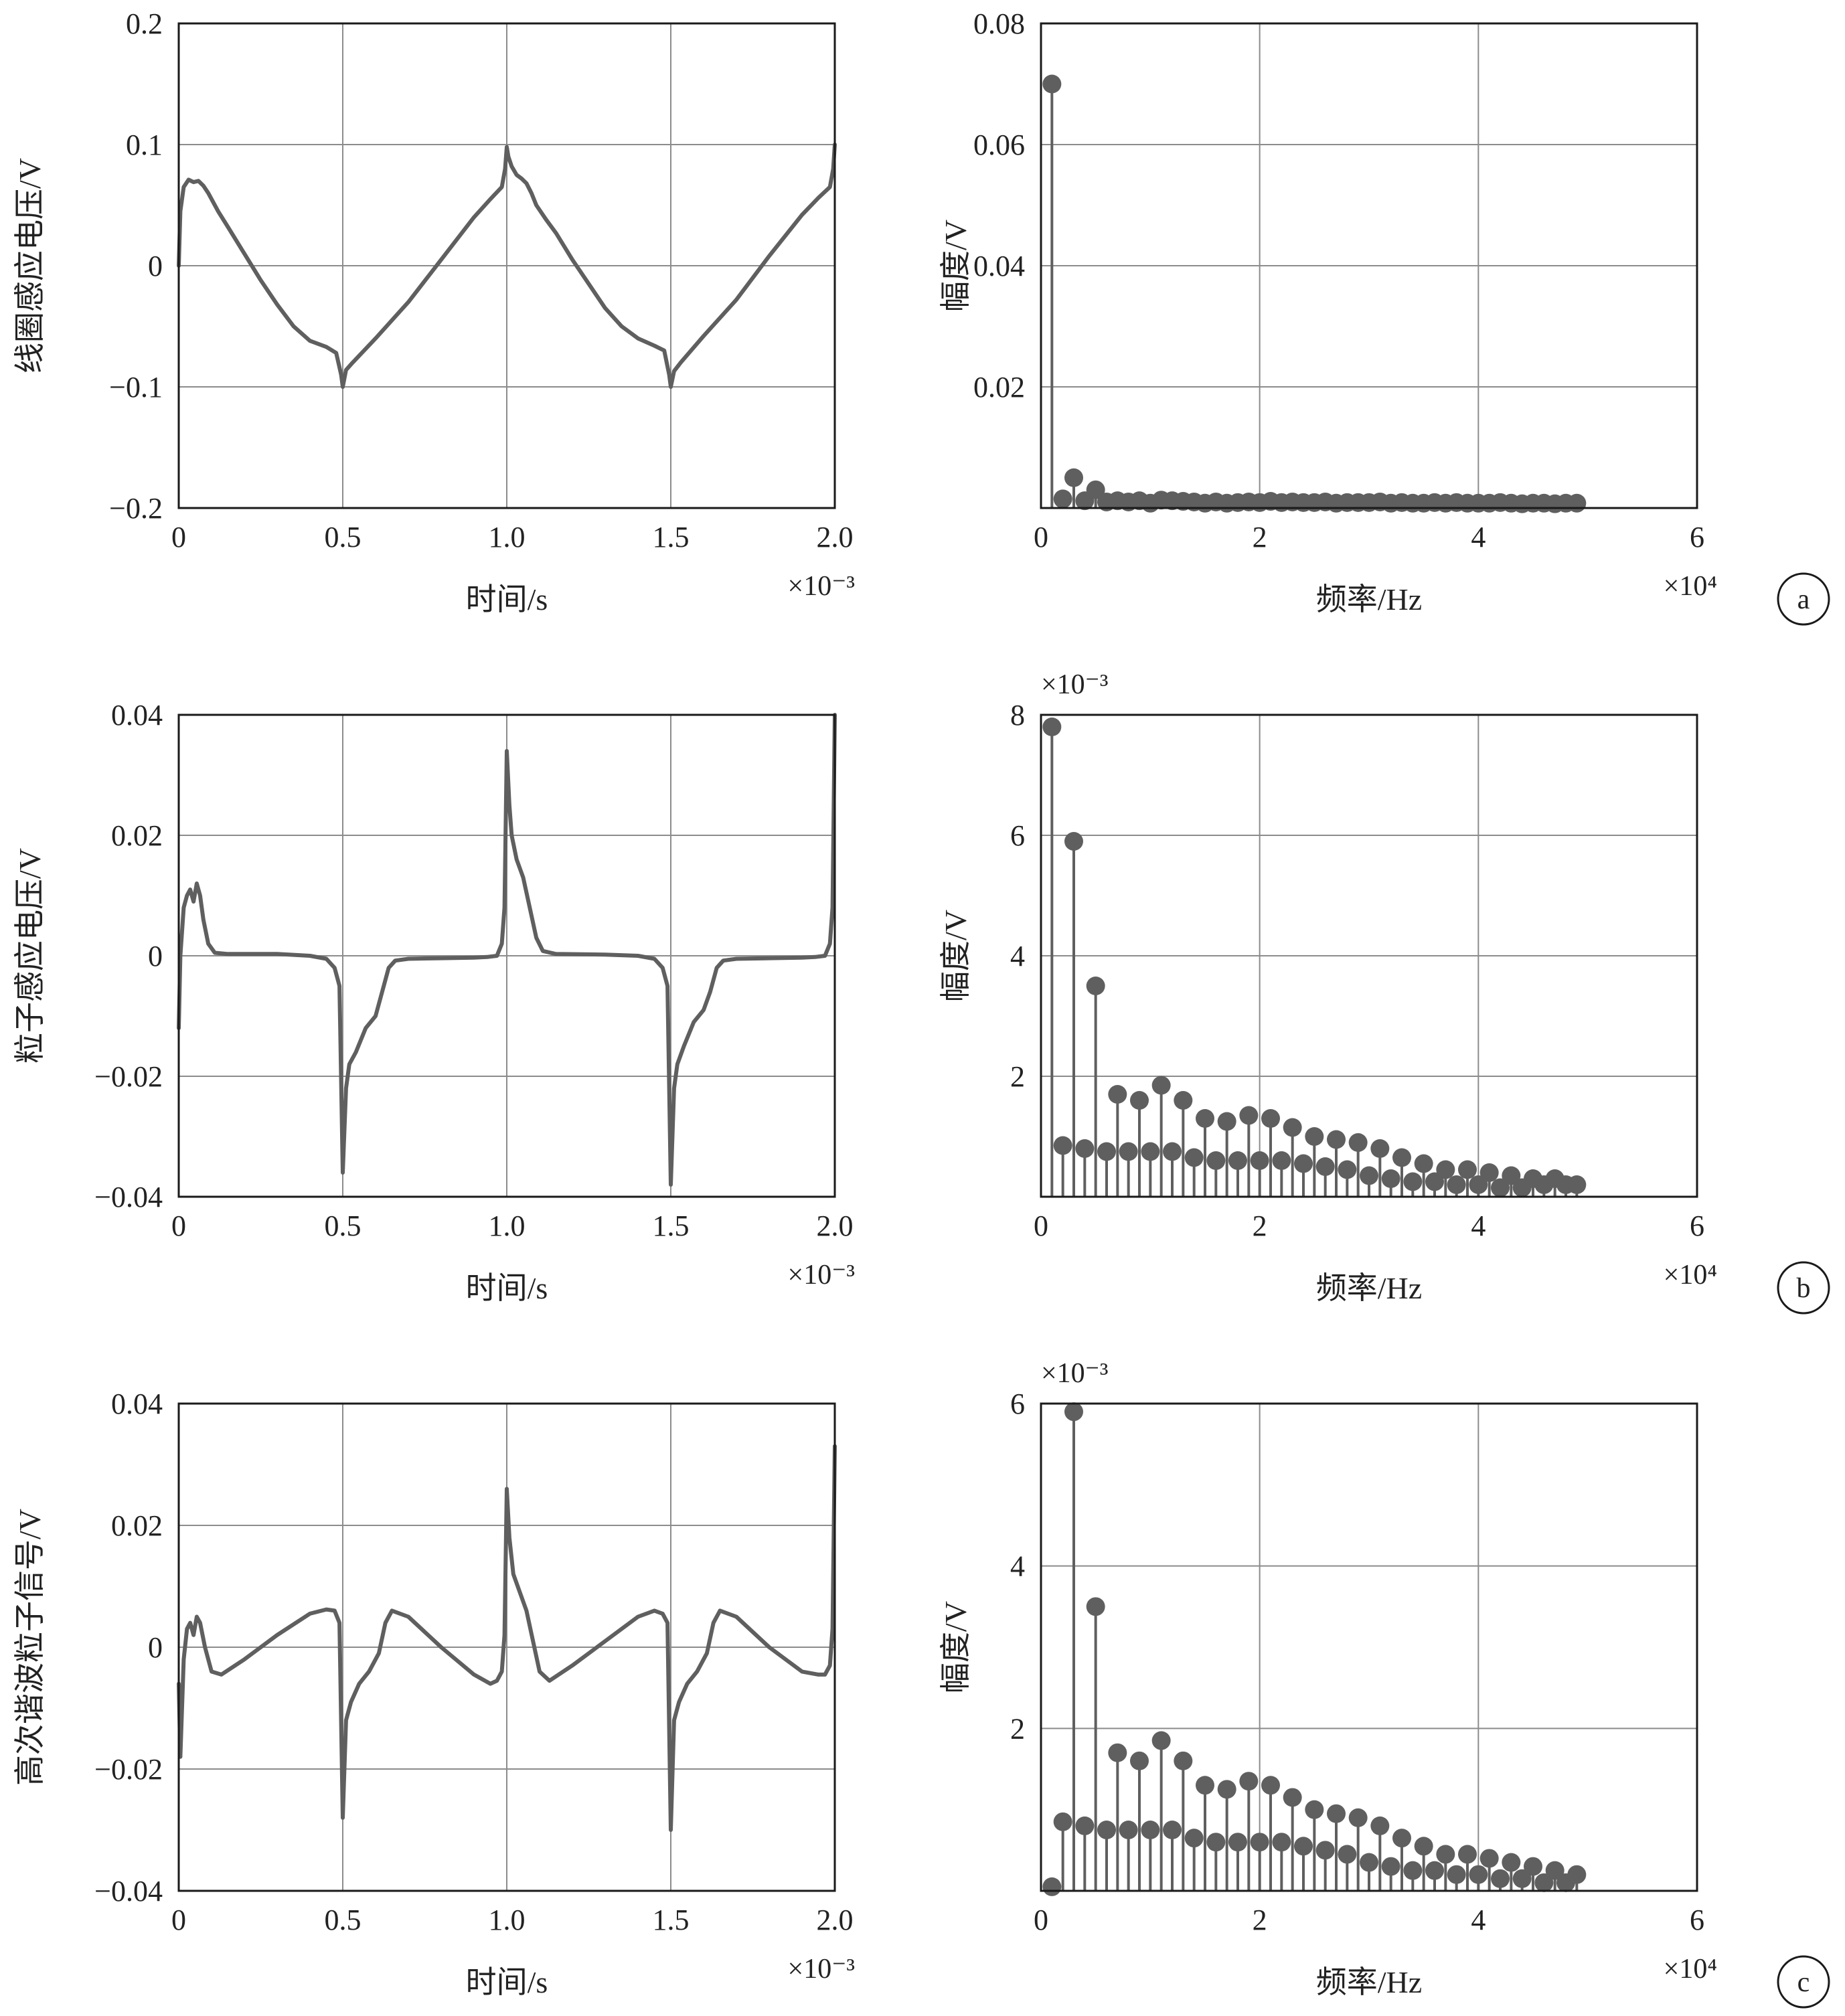 The image size is (1845, 2016). I want to click on y-axis-label: 幅度/V, so click(956, 956).